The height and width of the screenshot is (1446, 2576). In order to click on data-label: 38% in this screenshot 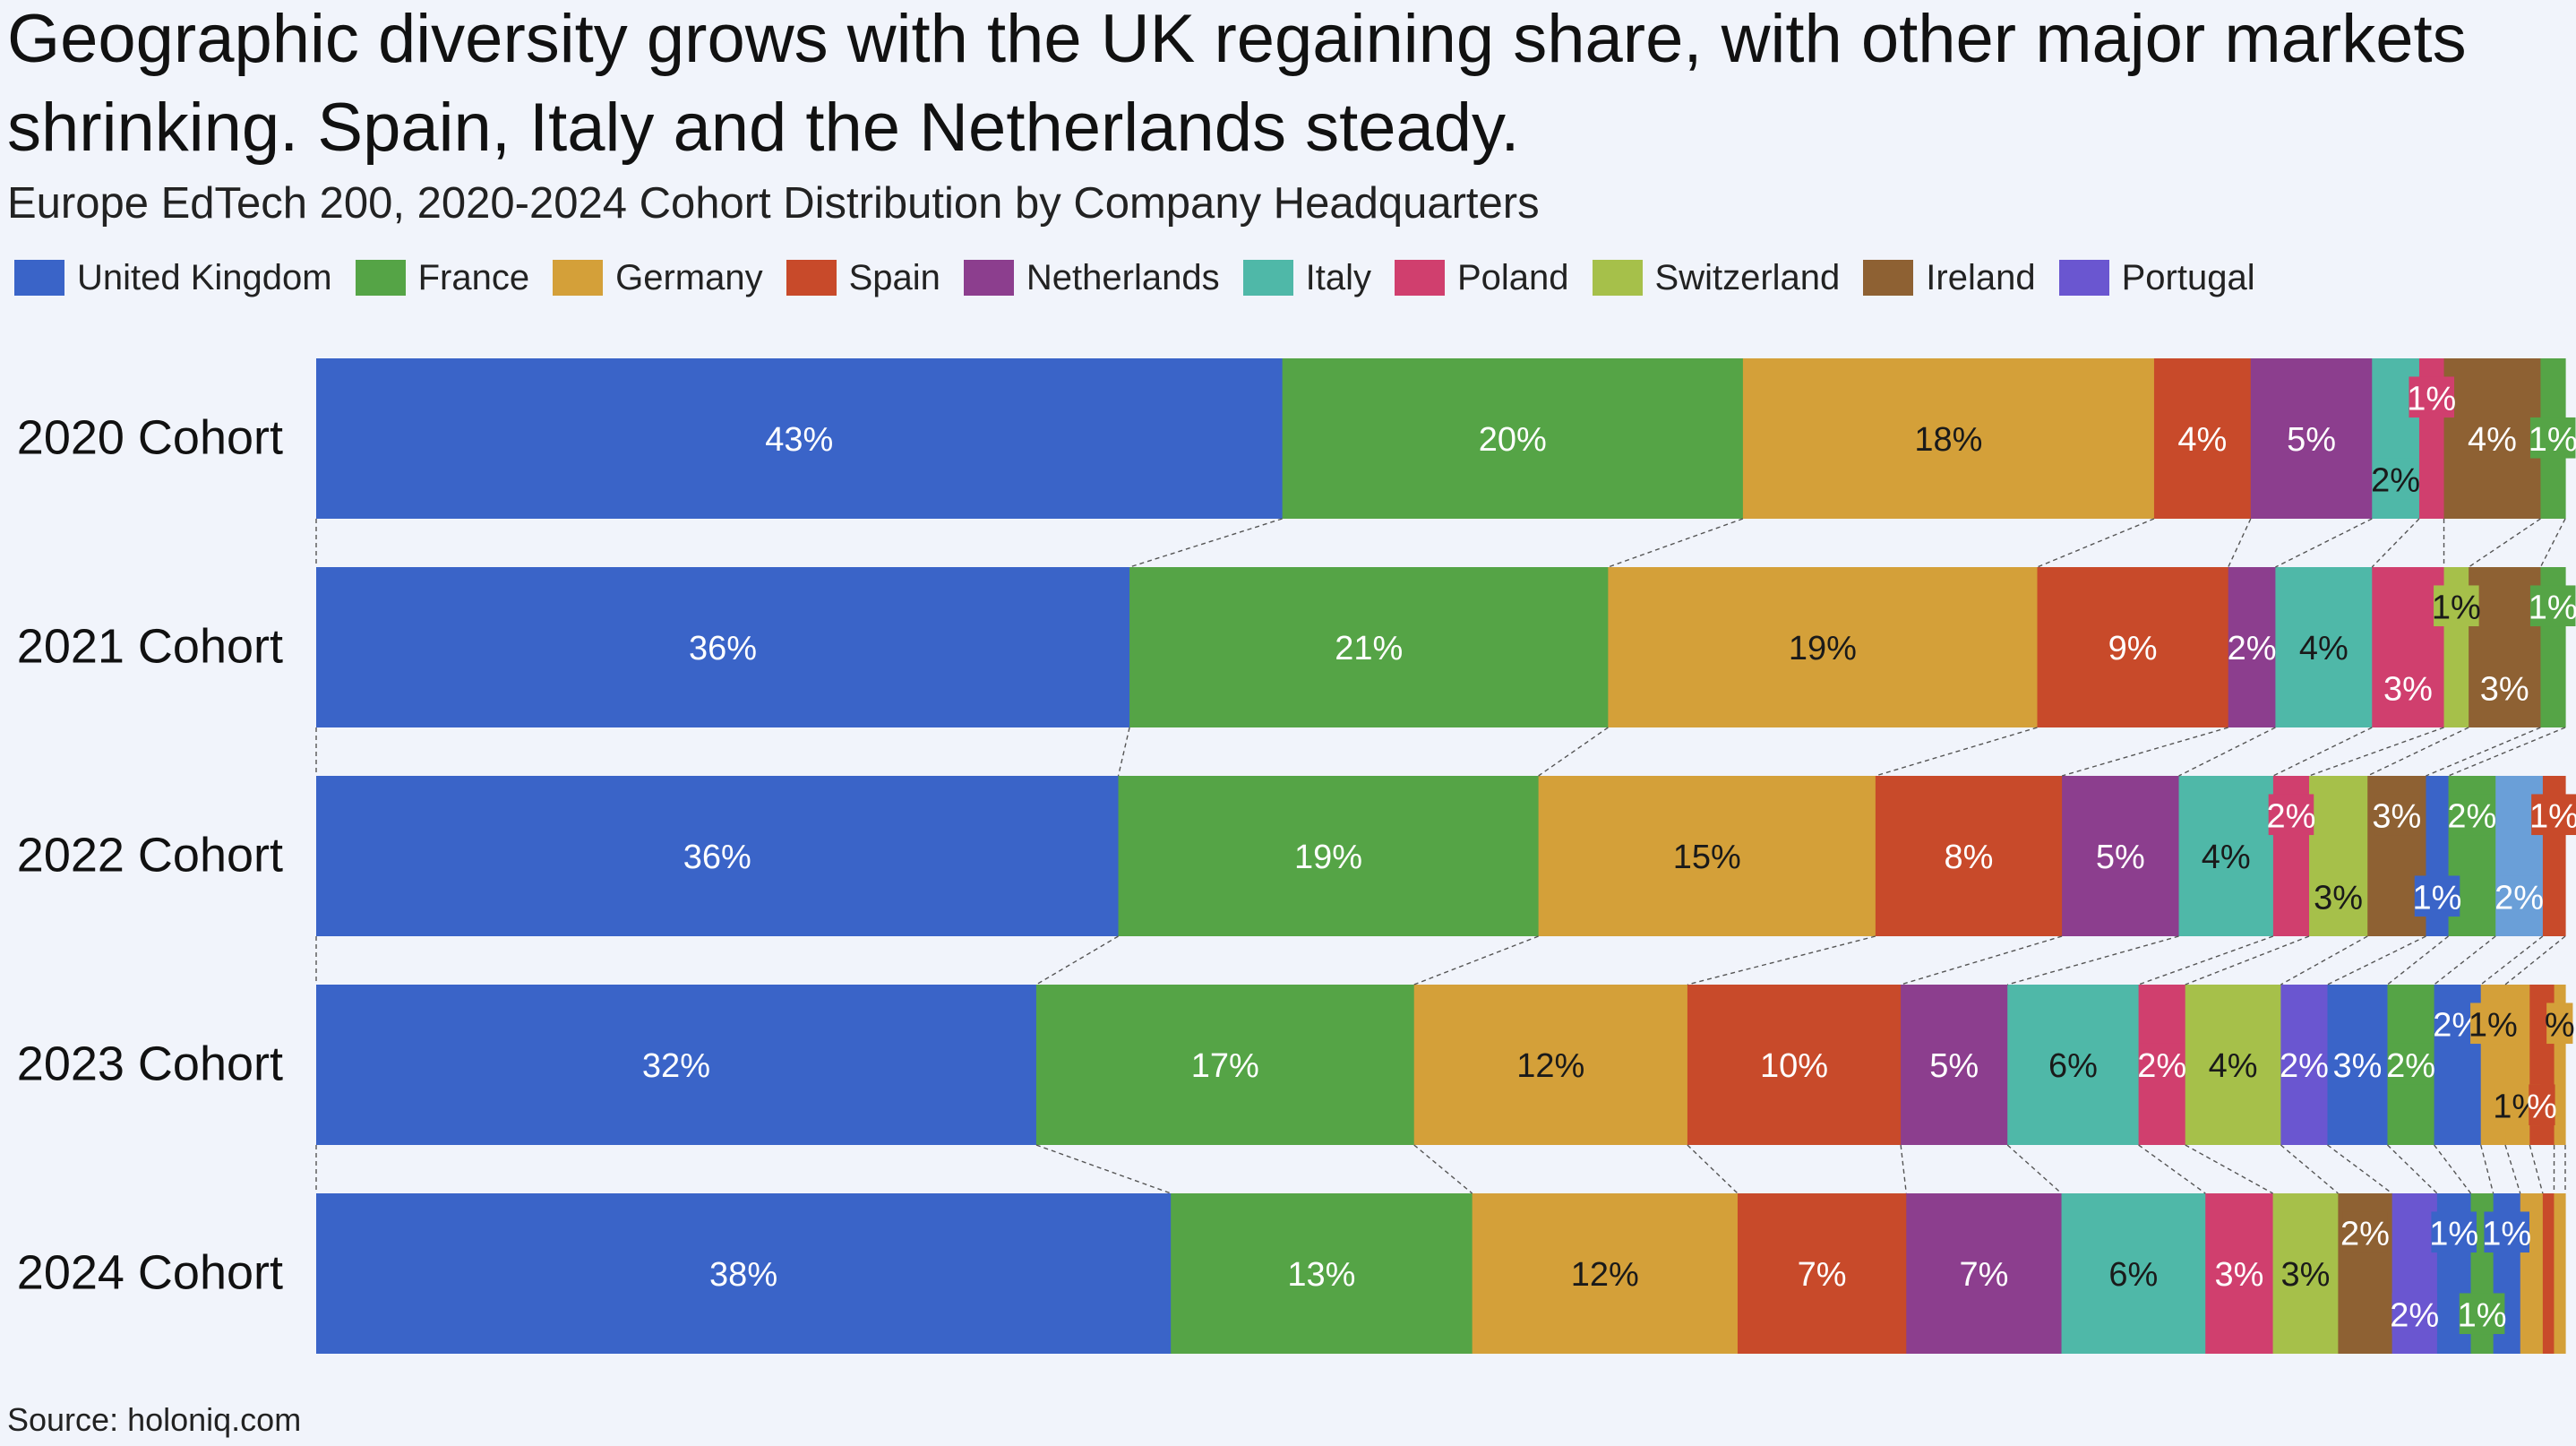, I will do `click(743, 1275)`.